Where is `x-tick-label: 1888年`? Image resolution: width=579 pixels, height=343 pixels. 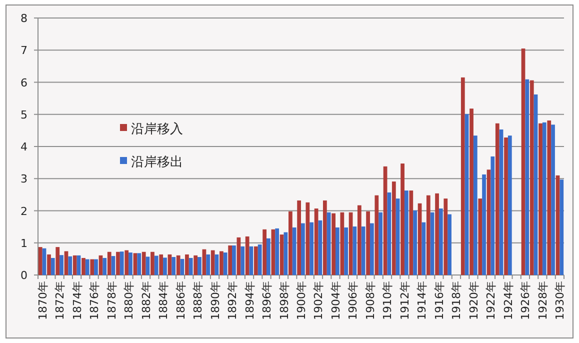 x-tick-label: 1888年 is located at coordinates (198, 300).